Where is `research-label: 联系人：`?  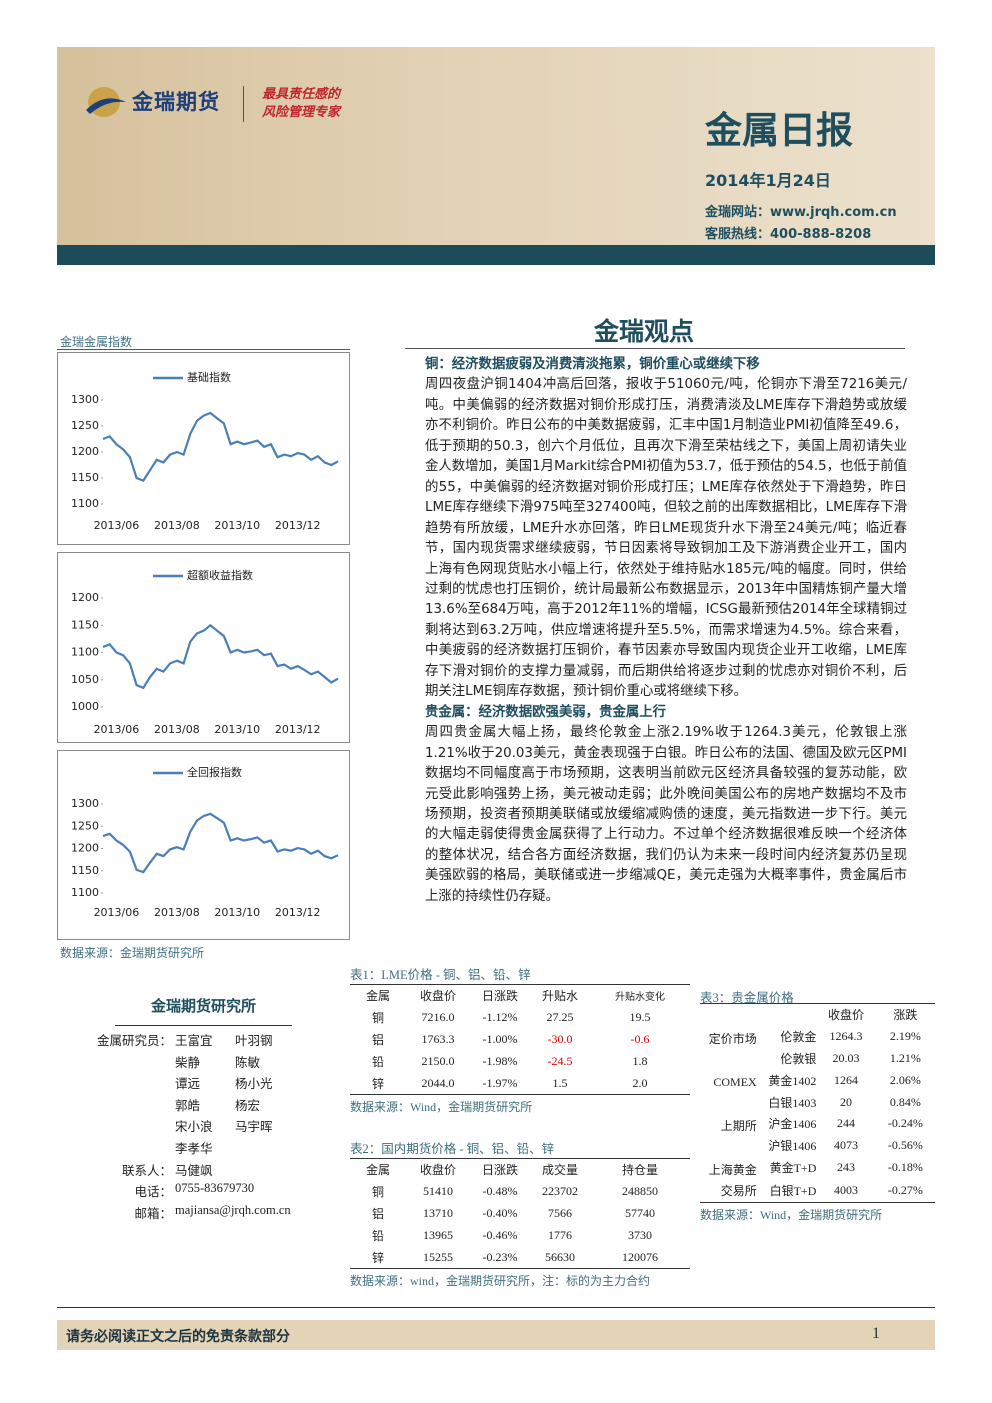
research-label: 联系人： is located at coordinates (146, 1170).